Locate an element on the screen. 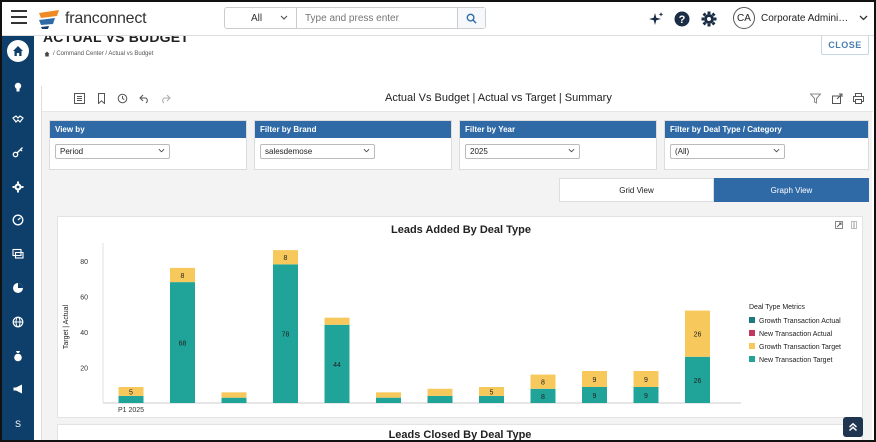 Image resolution: width=876 pixels, height=442 pixels. money-bag-icon is located at coordinates (18, 356).